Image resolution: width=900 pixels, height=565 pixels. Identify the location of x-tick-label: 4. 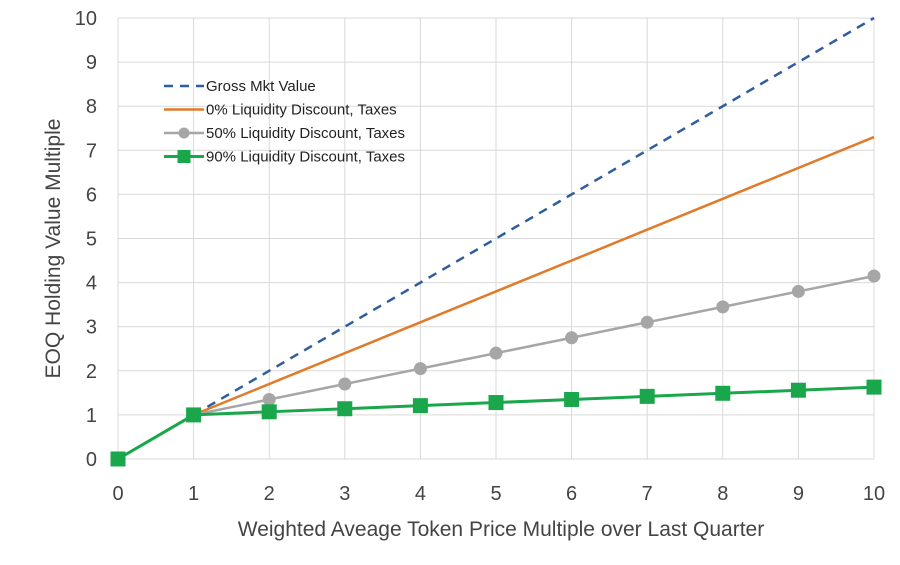
(420, 494).